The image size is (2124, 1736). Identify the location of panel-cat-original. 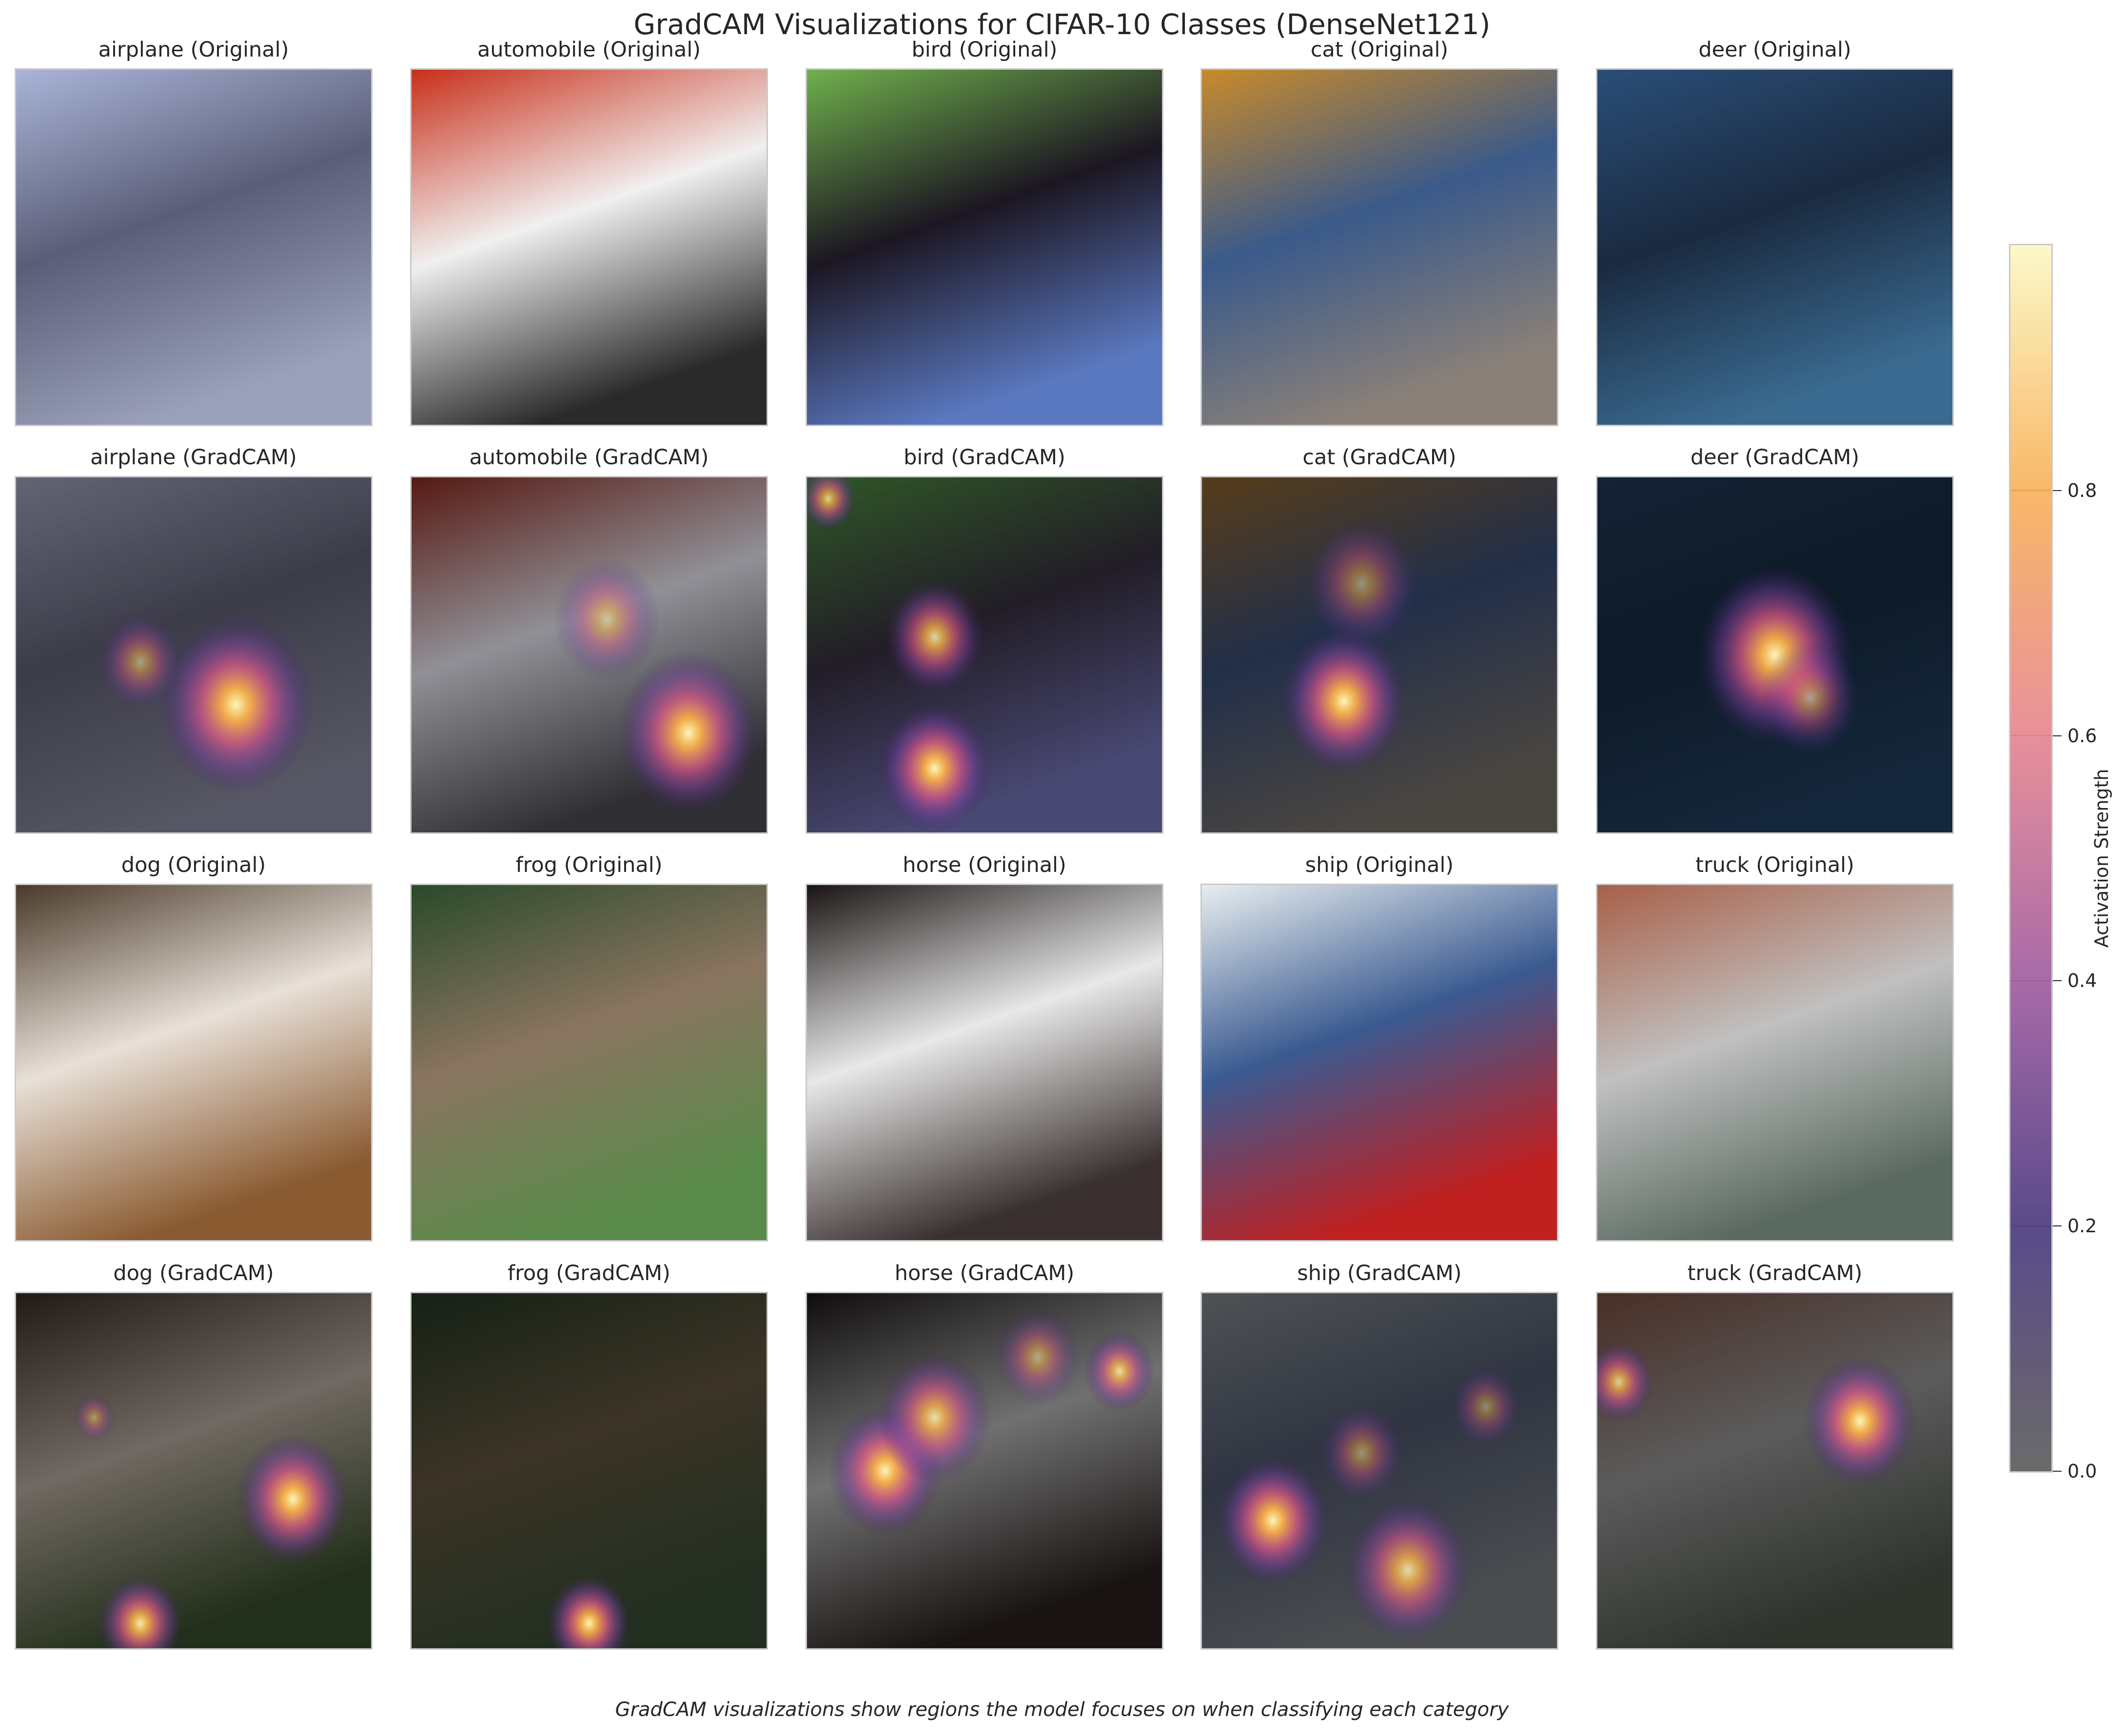
(1379, 247).